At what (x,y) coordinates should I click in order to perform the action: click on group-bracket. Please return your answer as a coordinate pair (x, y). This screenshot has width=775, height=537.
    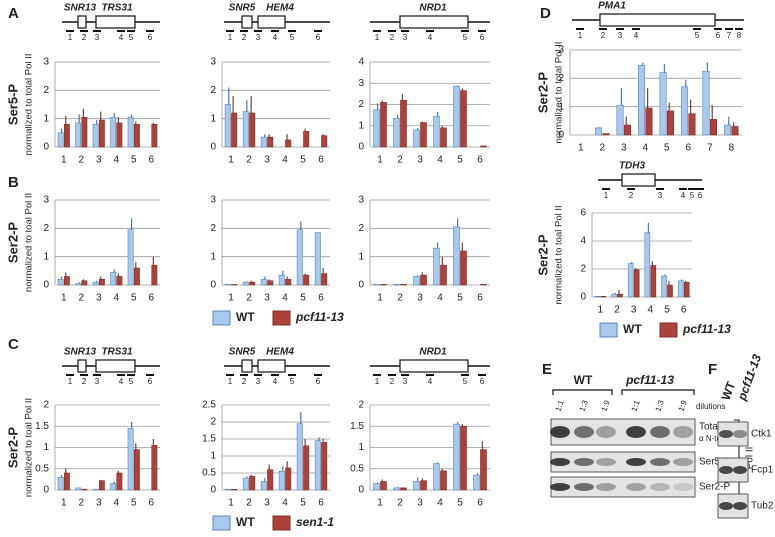
    Looking at the image, I should click on (582, 392).